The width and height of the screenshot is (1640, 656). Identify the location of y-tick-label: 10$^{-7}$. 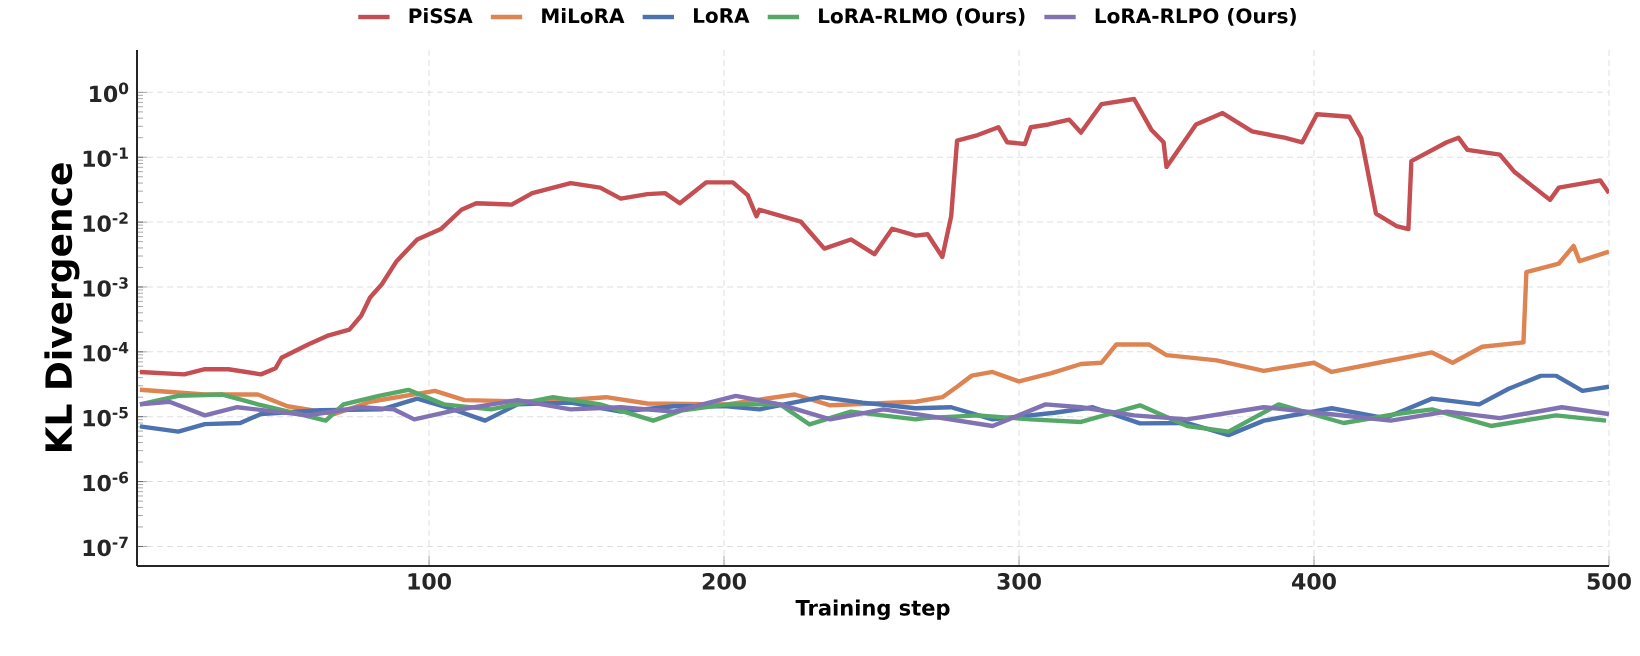
(105, 546).